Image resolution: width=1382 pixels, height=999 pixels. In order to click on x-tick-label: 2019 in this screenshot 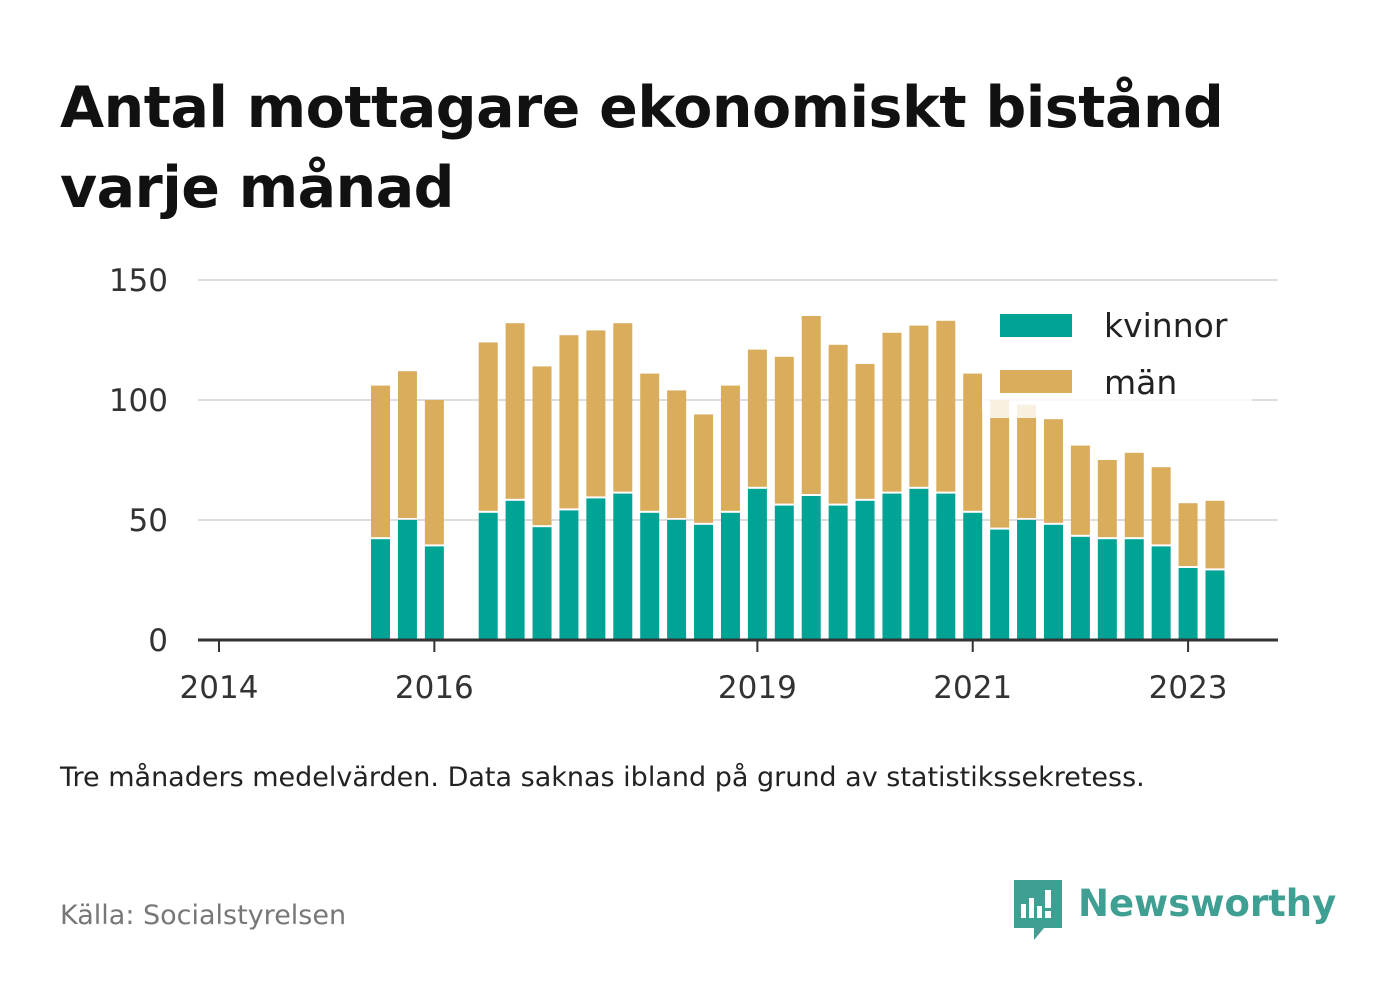, I will do `click(757, 688)`.